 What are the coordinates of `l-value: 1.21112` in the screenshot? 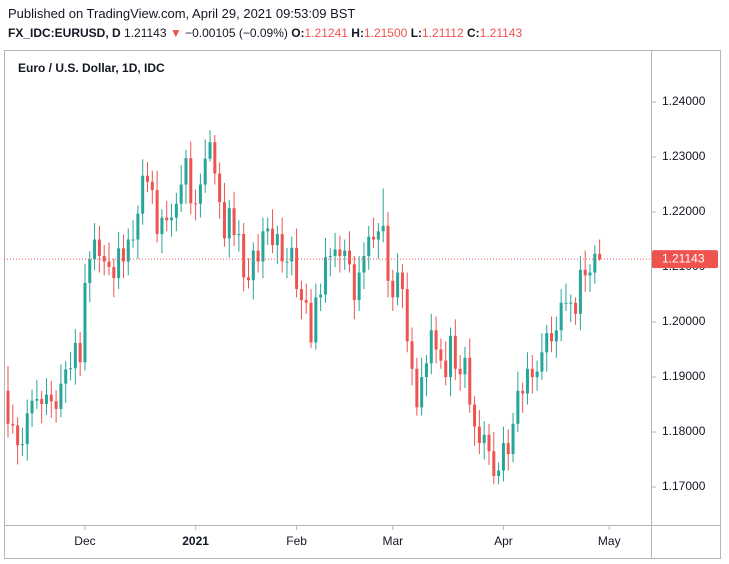 It's located at (443, 33).